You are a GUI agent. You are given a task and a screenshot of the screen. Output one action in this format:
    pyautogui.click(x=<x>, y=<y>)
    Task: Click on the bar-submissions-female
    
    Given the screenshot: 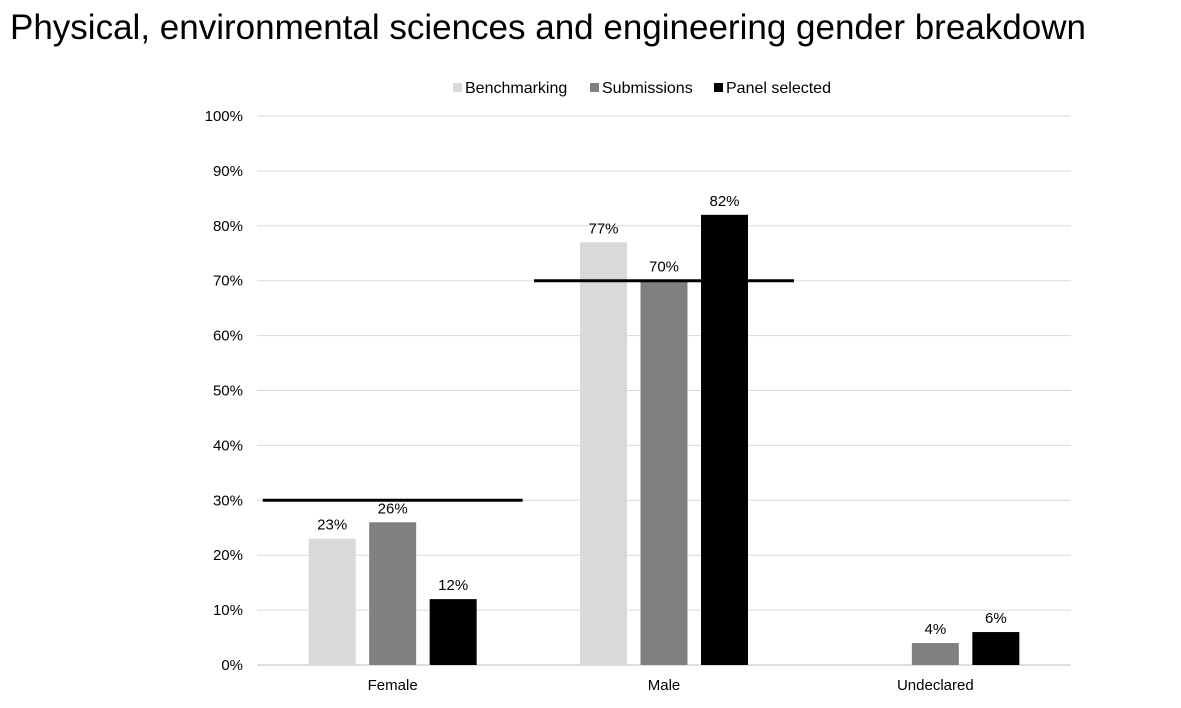 What is the action you would take?
    pyautogui.click(x=393, y=593)
    